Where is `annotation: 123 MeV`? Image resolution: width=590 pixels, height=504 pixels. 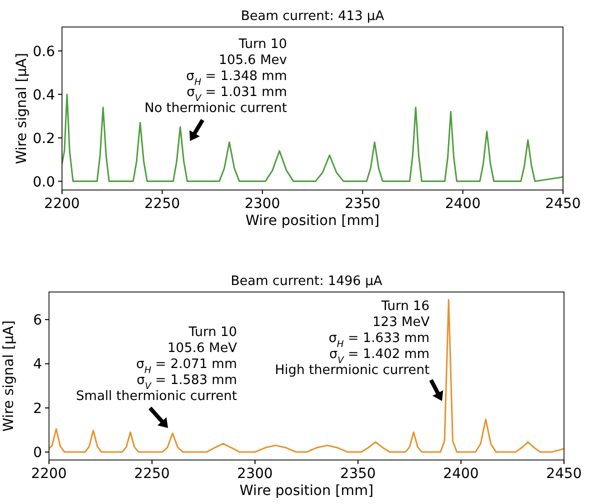 annotation: 123 MeV is located at coordinates (401, 322).